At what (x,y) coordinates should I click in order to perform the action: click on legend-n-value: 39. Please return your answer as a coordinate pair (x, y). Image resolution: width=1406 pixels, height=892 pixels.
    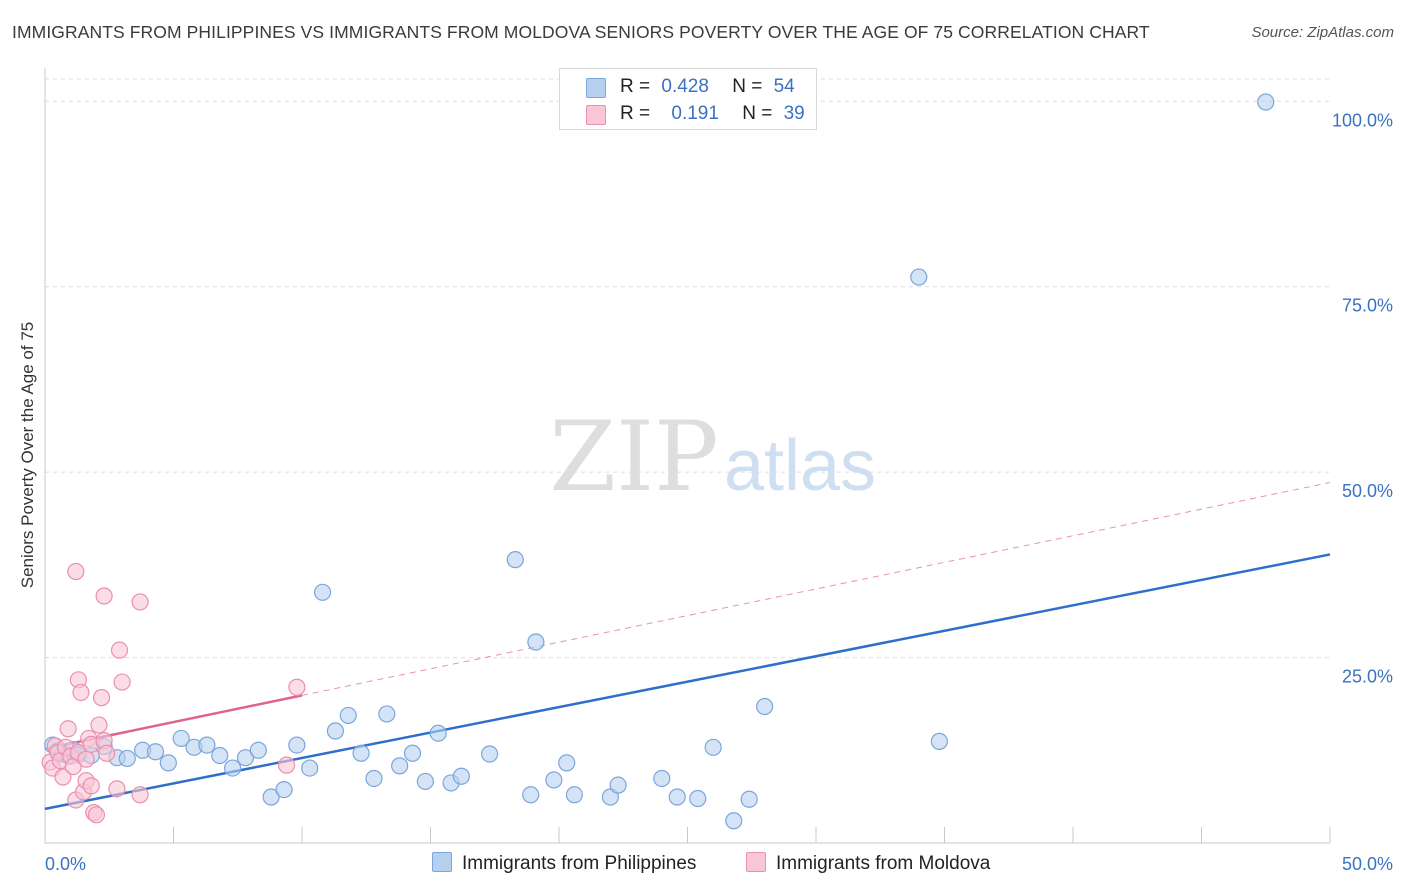
    Looking at the image, I should click on (794, 113).